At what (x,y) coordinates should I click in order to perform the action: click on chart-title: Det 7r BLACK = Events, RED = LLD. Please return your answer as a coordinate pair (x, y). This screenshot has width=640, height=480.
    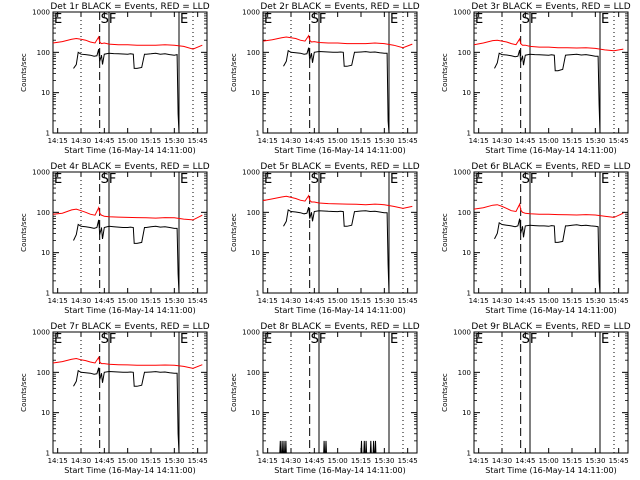
    Looking at the image, I should click on (129, 327).